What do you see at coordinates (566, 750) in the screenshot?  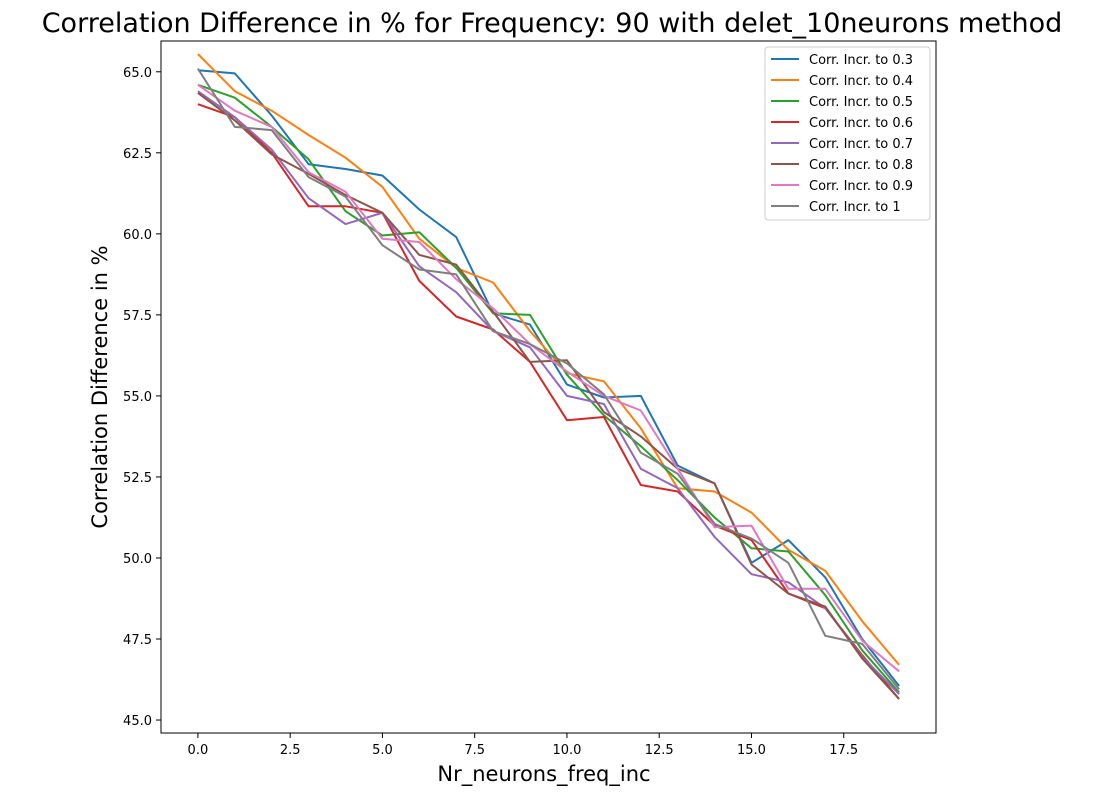 I see `x-tick-label: 10.0` at bounding box center [566, 750].